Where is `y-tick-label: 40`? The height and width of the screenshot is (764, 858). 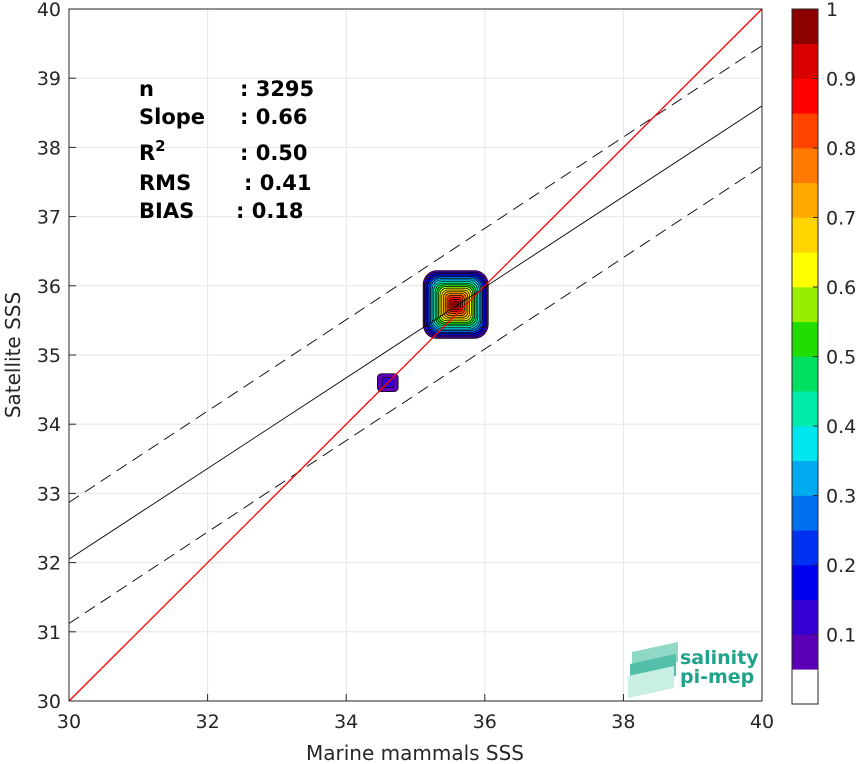 y-tick-label: 40 is located at coordinates (49, 10).